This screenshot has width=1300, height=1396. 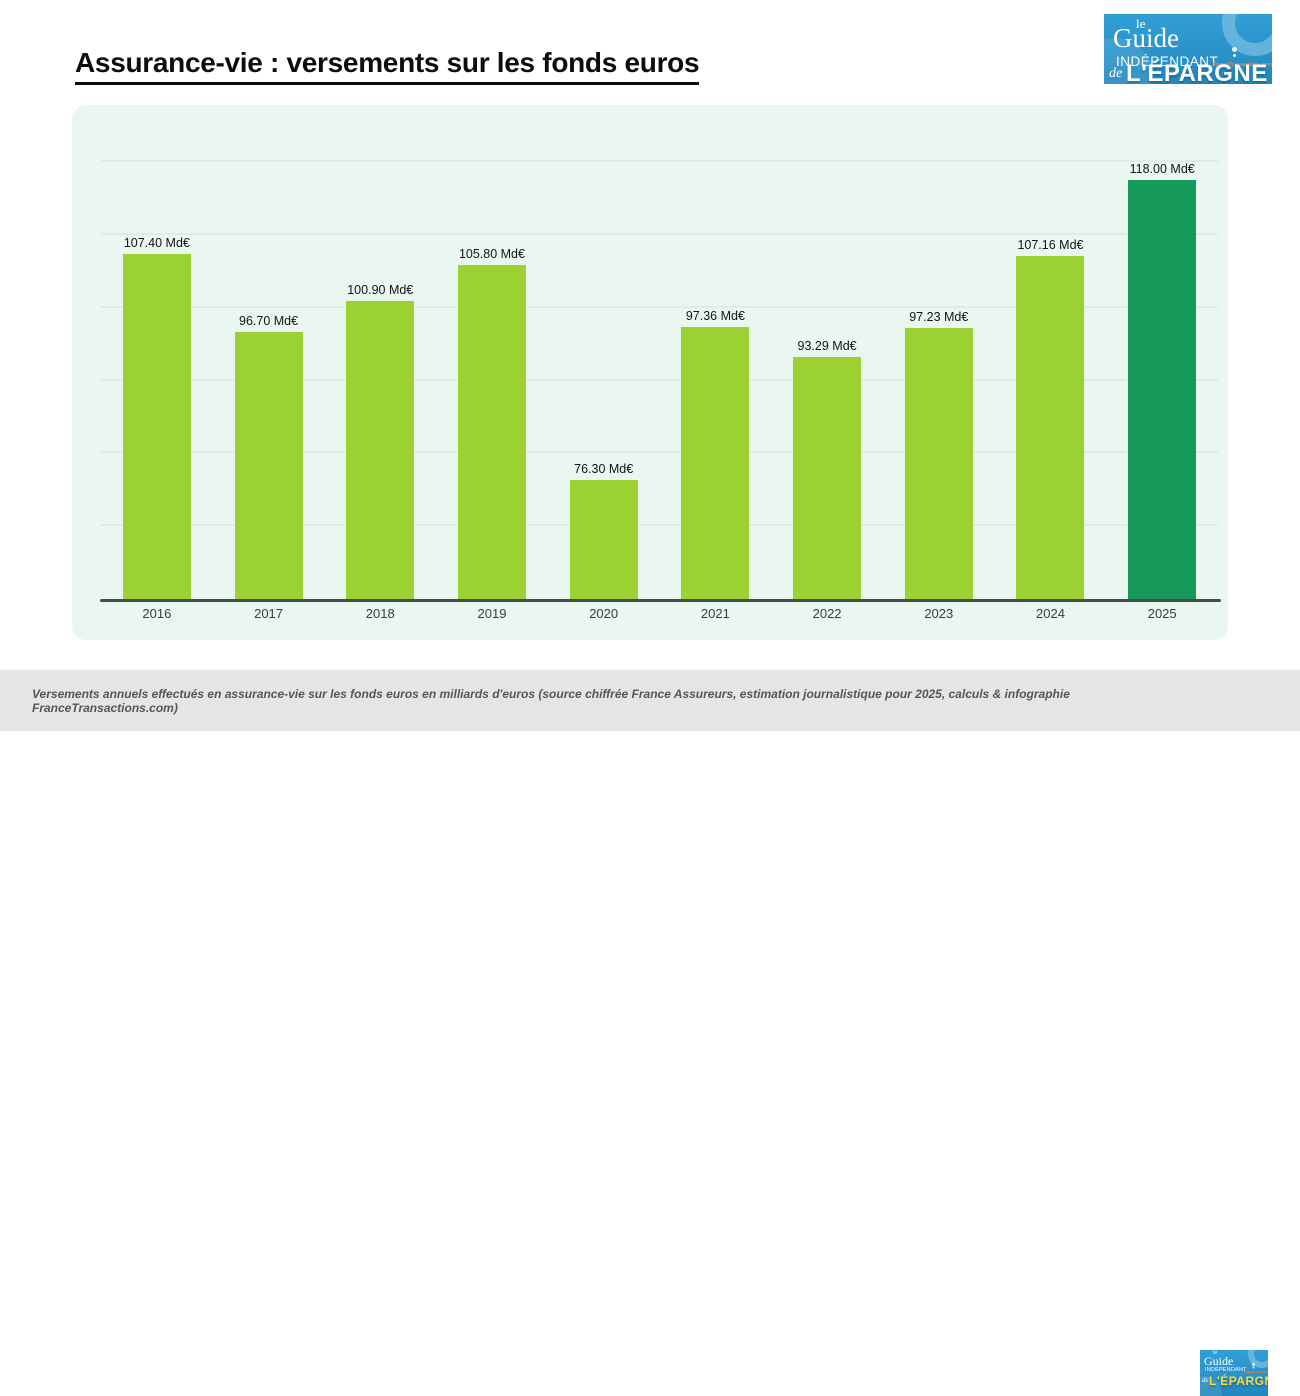 What do you see at coordinates (939, 316) in the screenshot?
I see `bar-value-label: 97.23 Md€` at bounding box center [939, 316].